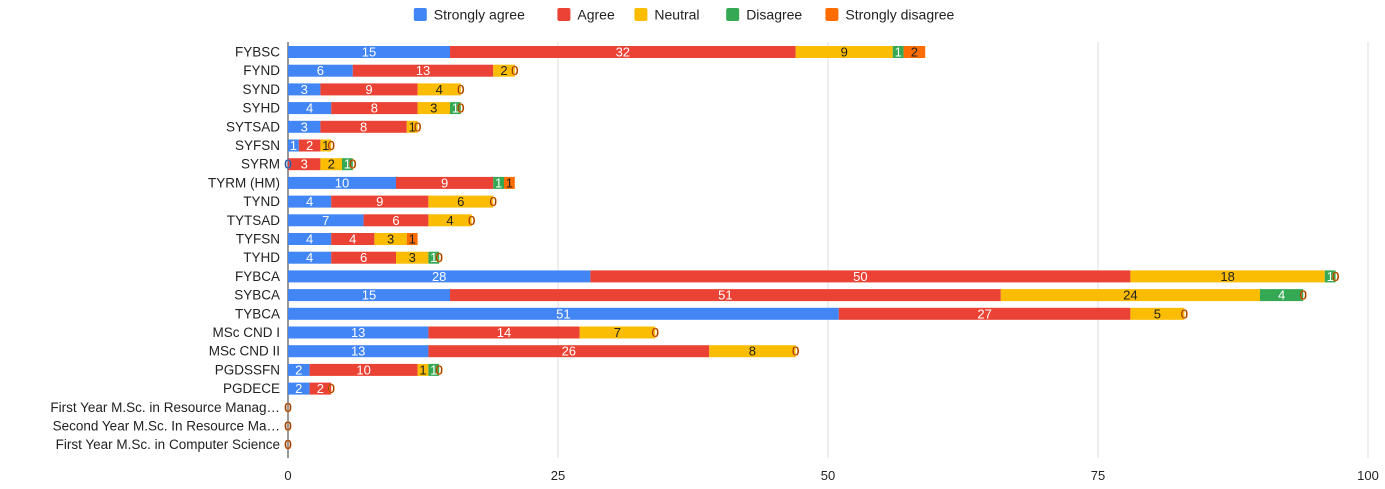 This screenshot has height=489, width=1385. I want to click on data-label-strongly-agree: 0, so click(287, 444).